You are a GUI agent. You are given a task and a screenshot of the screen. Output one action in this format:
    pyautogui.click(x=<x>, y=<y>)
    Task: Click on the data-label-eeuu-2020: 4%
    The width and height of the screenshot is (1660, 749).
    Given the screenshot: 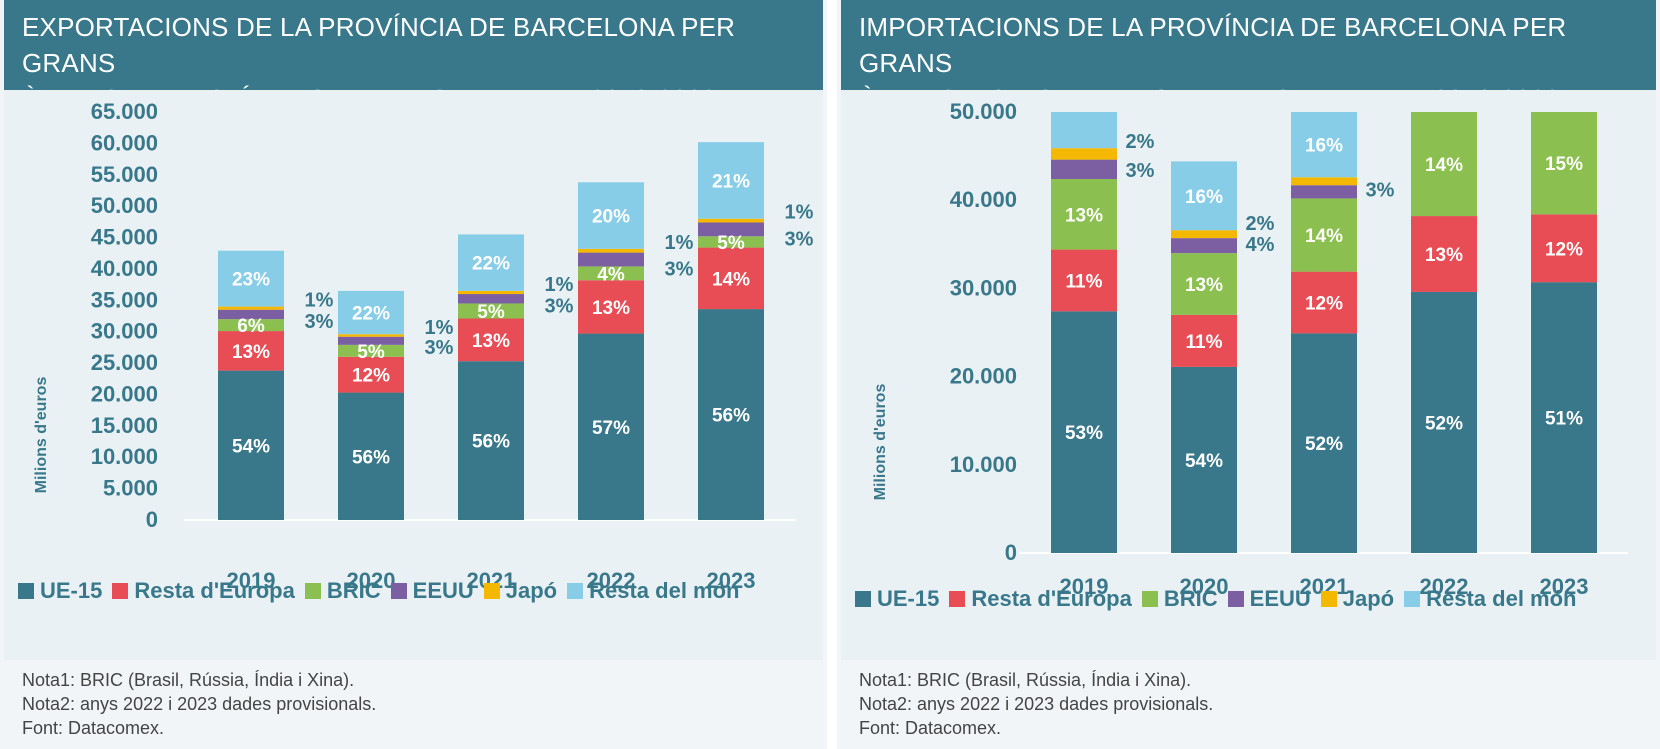 What is the action you would take?
    pyautogui.click(x=1260, y=245)
    